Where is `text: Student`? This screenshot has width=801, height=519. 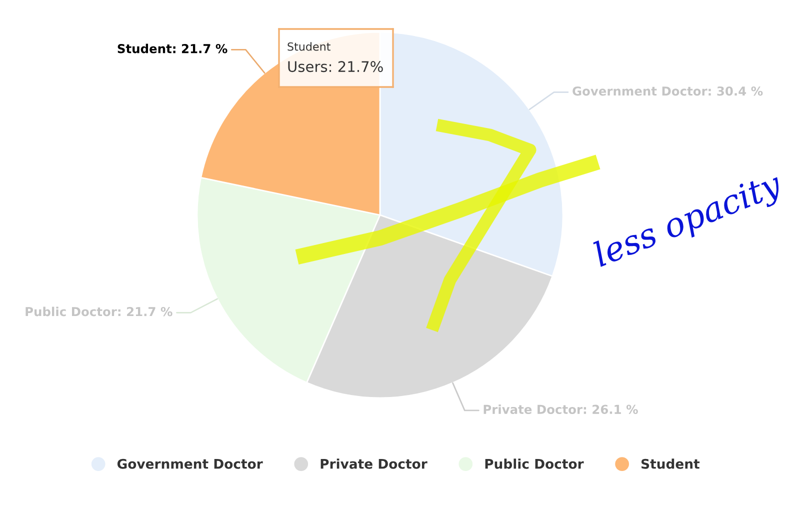
text: Student is located at coordinates (309, 46).